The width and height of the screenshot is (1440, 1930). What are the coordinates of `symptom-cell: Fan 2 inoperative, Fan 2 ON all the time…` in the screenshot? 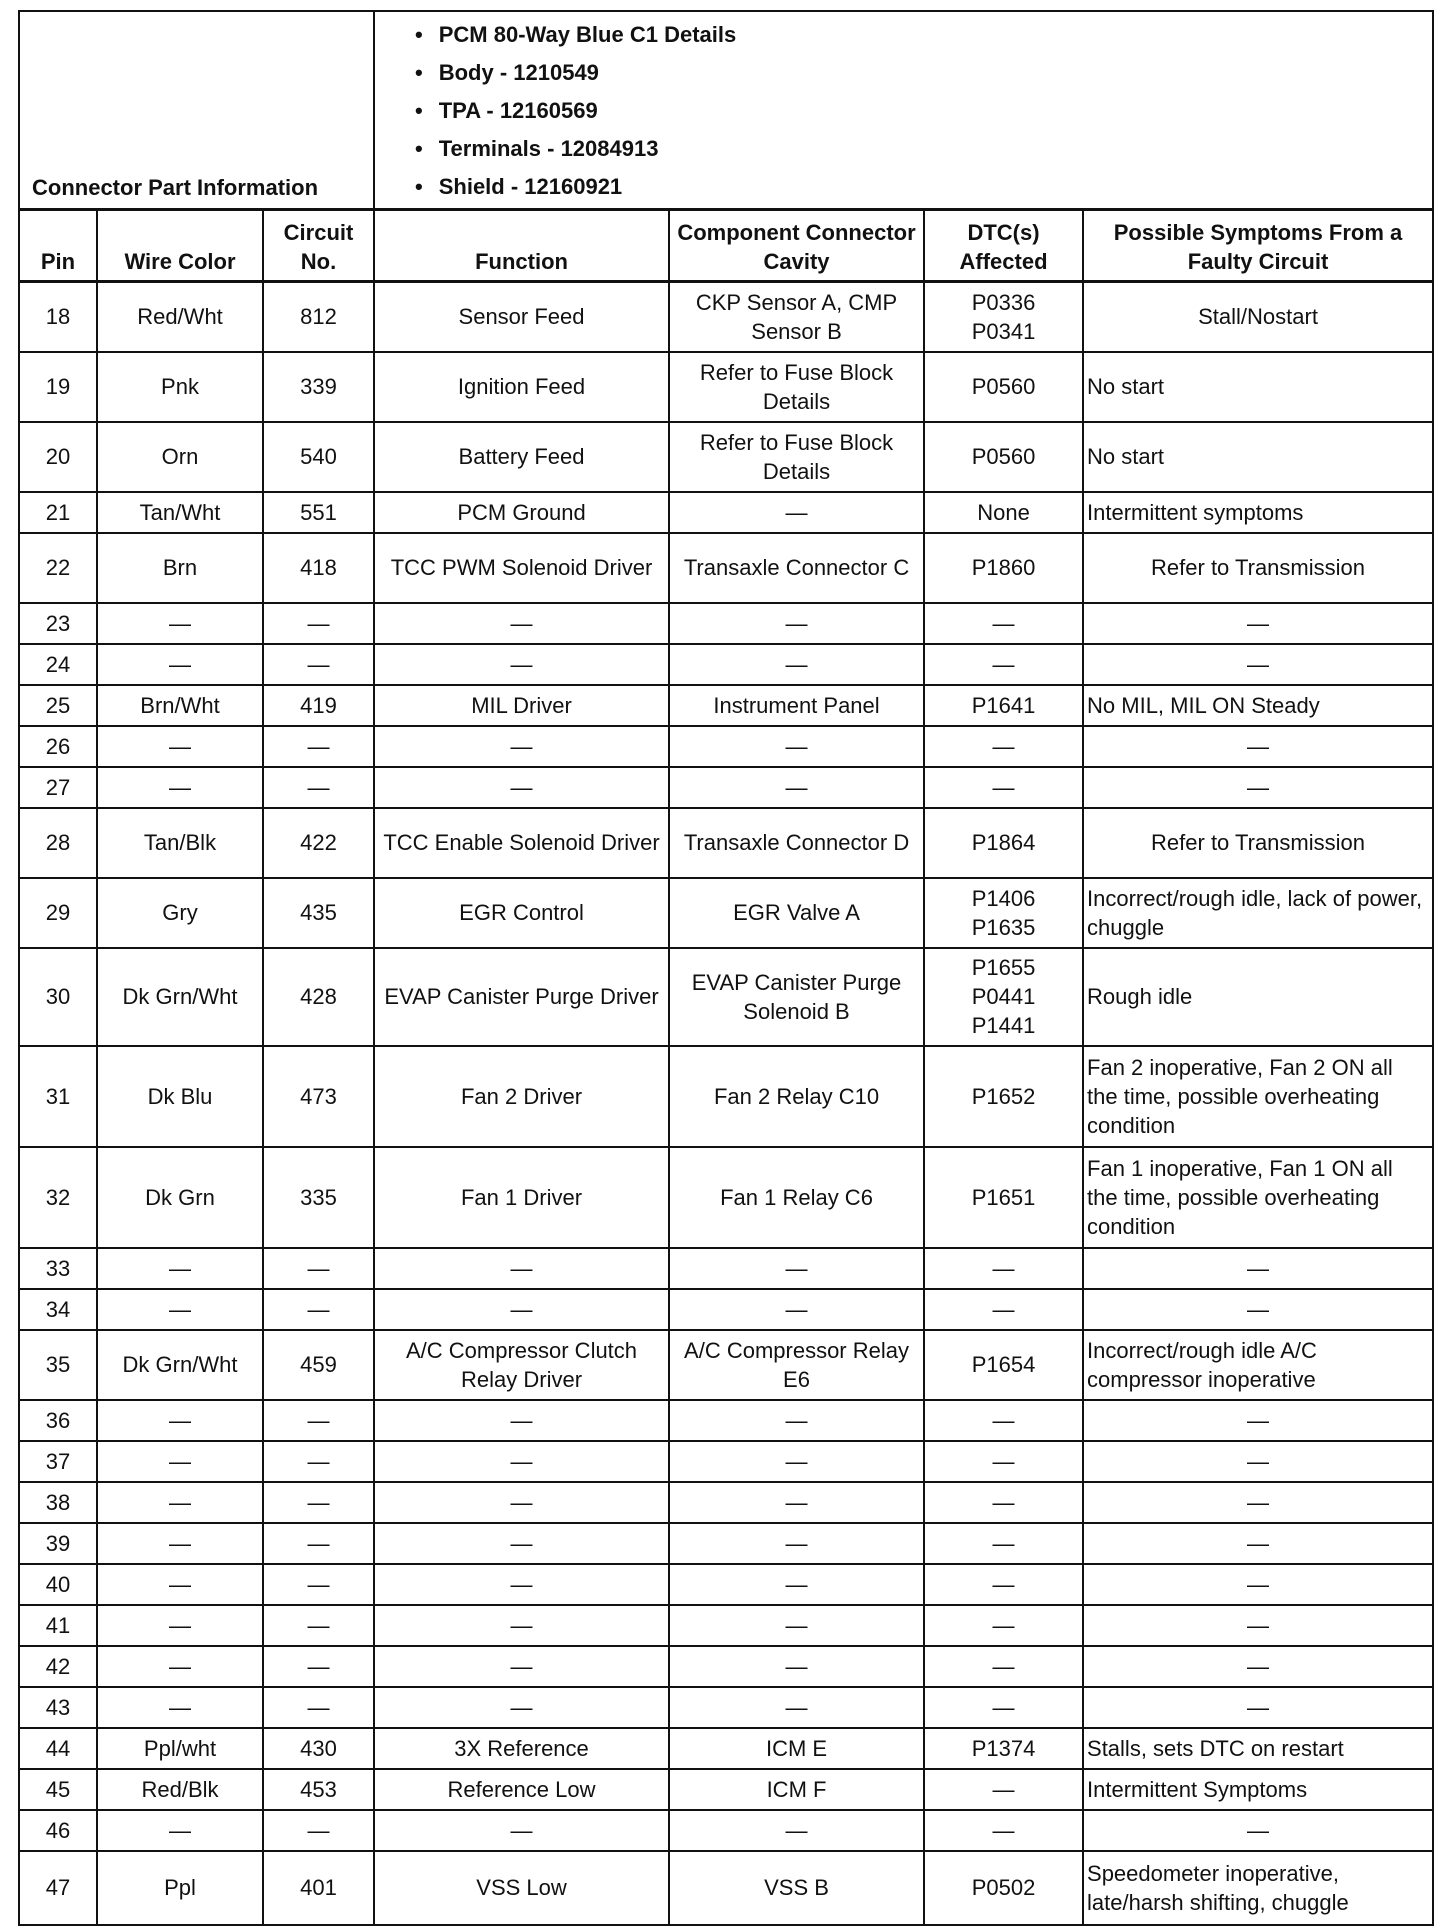 It's located at (1258, 1096).